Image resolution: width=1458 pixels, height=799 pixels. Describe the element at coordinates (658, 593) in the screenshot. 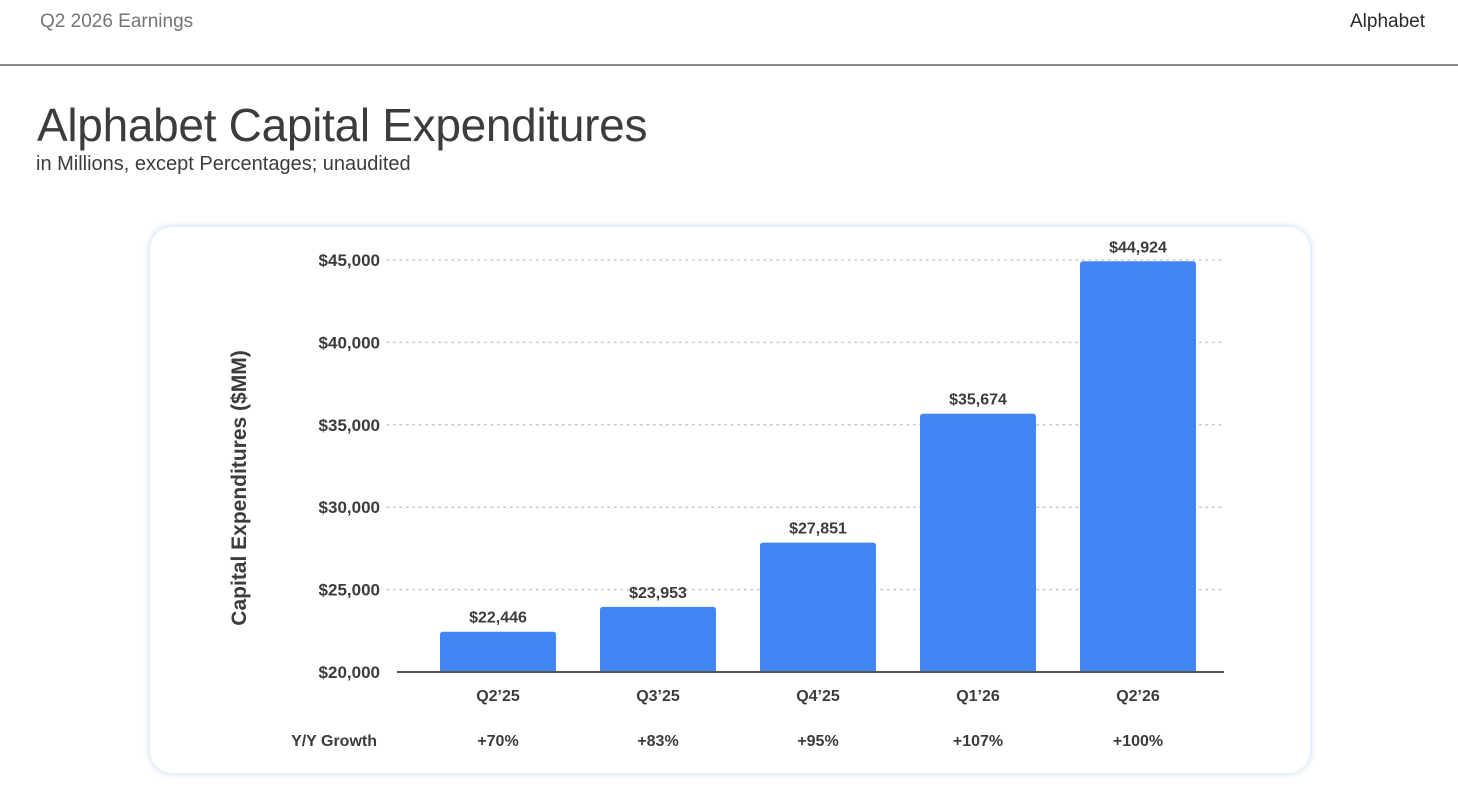

I see `bar-value-label: $23,953` at that location.